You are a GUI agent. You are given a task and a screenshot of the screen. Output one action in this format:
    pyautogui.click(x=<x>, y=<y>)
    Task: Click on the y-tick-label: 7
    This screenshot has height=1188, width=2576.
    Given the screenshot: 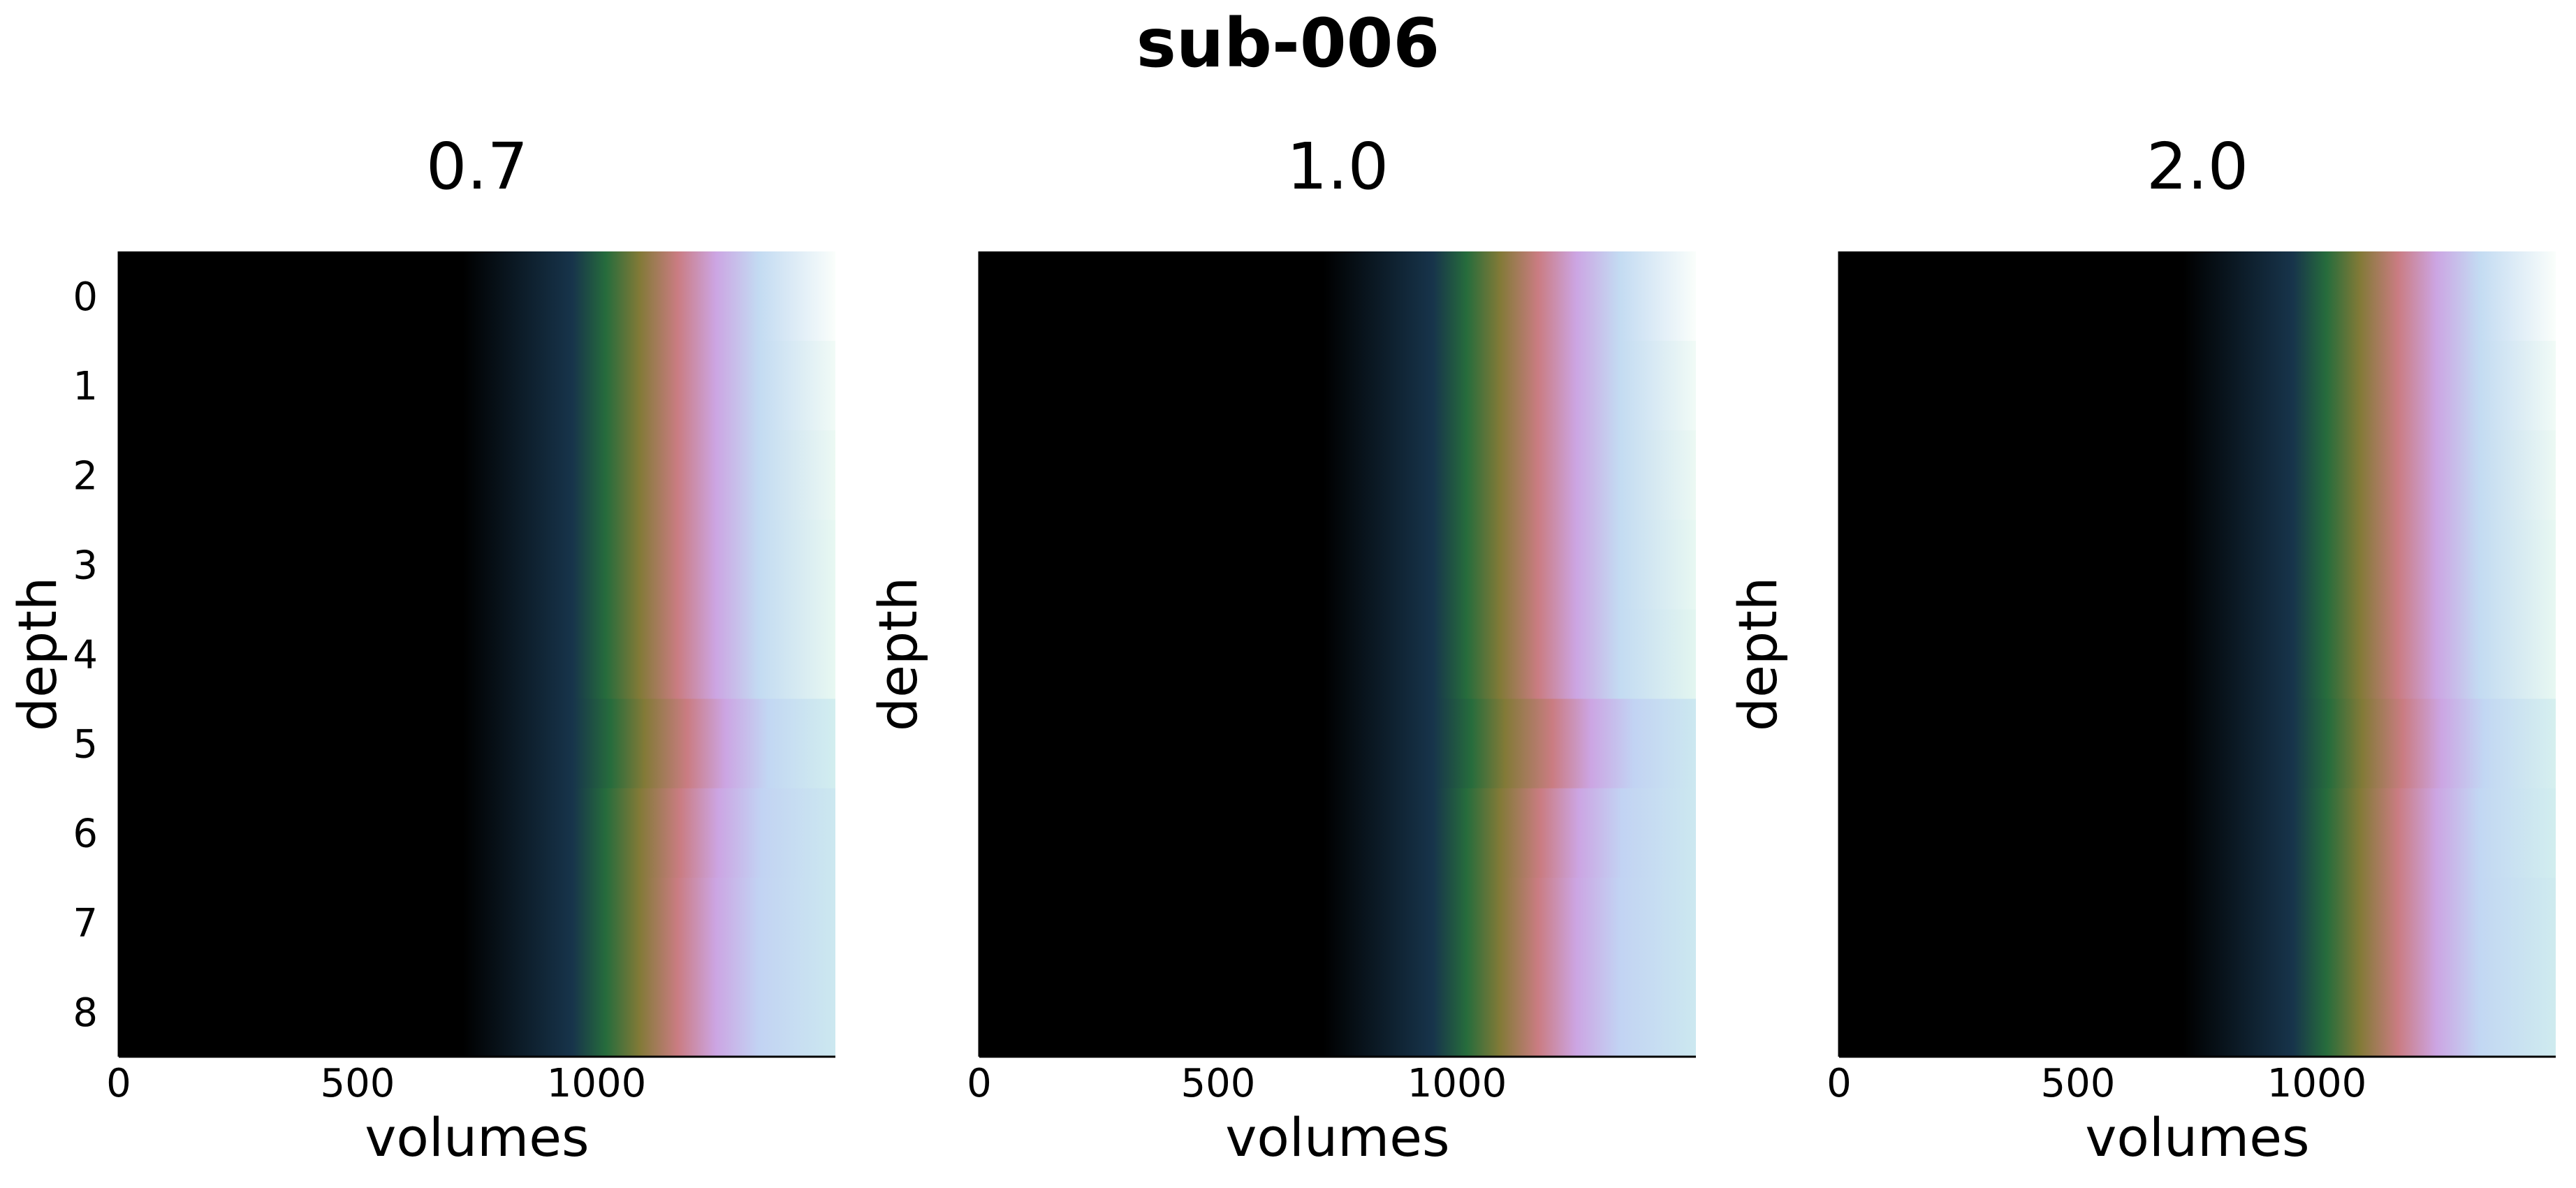 What is the action you would take?
    pyautogui.click(x=85, y=923)
    